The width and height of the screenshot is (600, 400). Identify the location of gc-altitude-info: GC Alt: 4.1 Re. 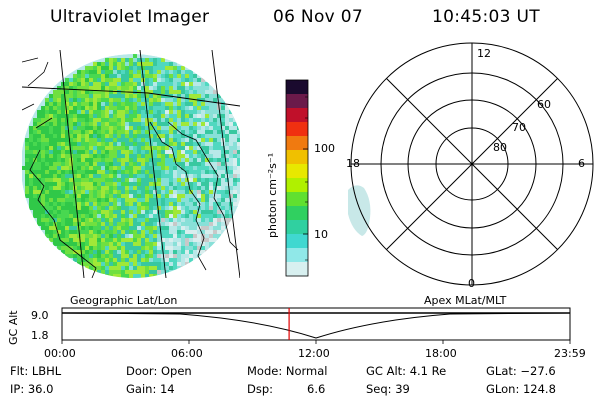
(406, 371).